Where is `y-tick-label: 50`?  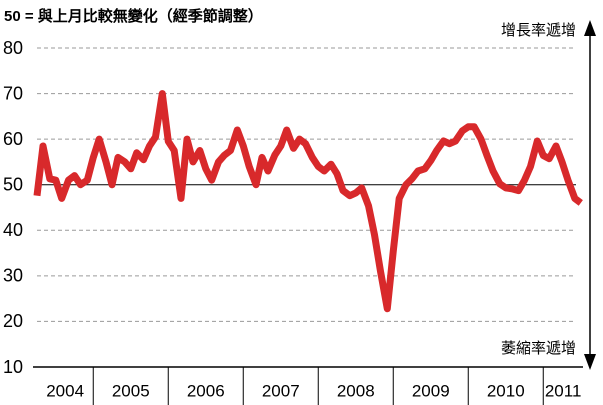 y-tick-label: 50 is located at coordinates (13, 184).